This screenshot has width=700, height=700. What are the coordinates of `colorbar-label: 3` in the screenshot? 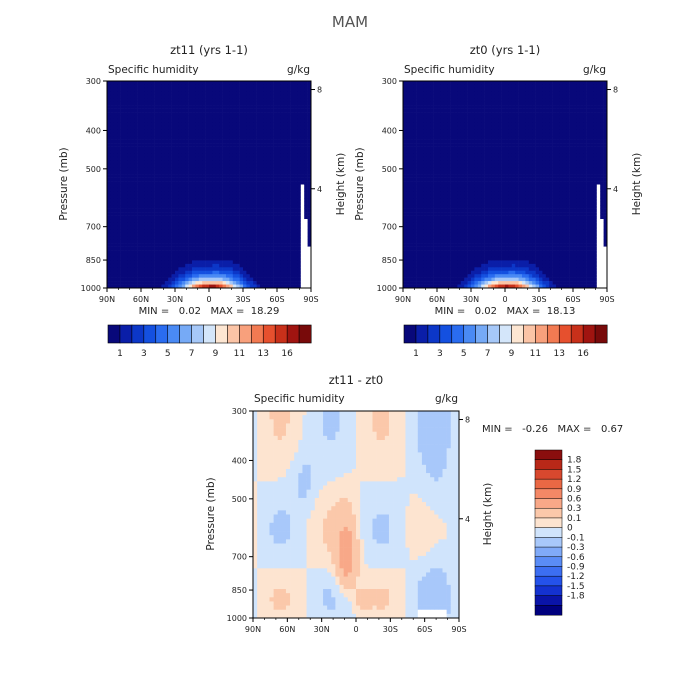 It's located at (144, 354).